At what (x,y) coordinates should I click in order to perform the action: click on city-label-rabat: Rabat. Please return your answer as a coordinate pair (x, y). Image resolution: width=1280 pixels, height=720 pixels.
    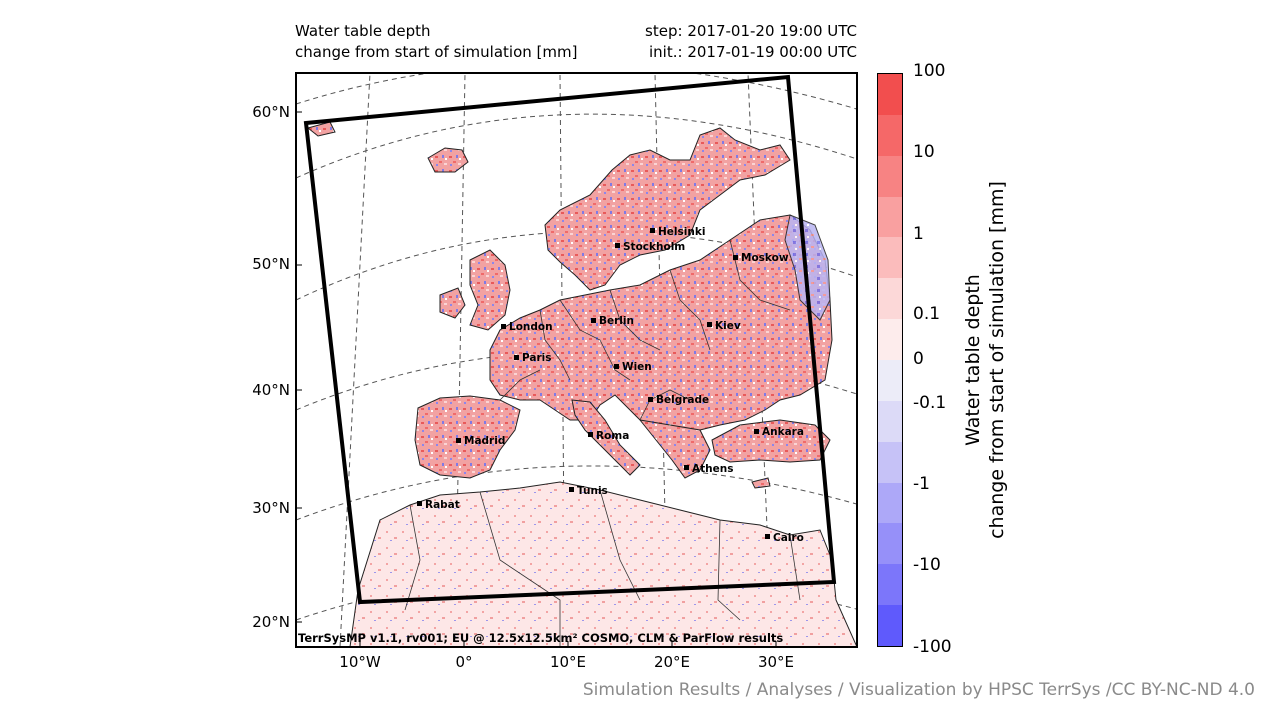
    Looking at the image, I should click on (442, 505).